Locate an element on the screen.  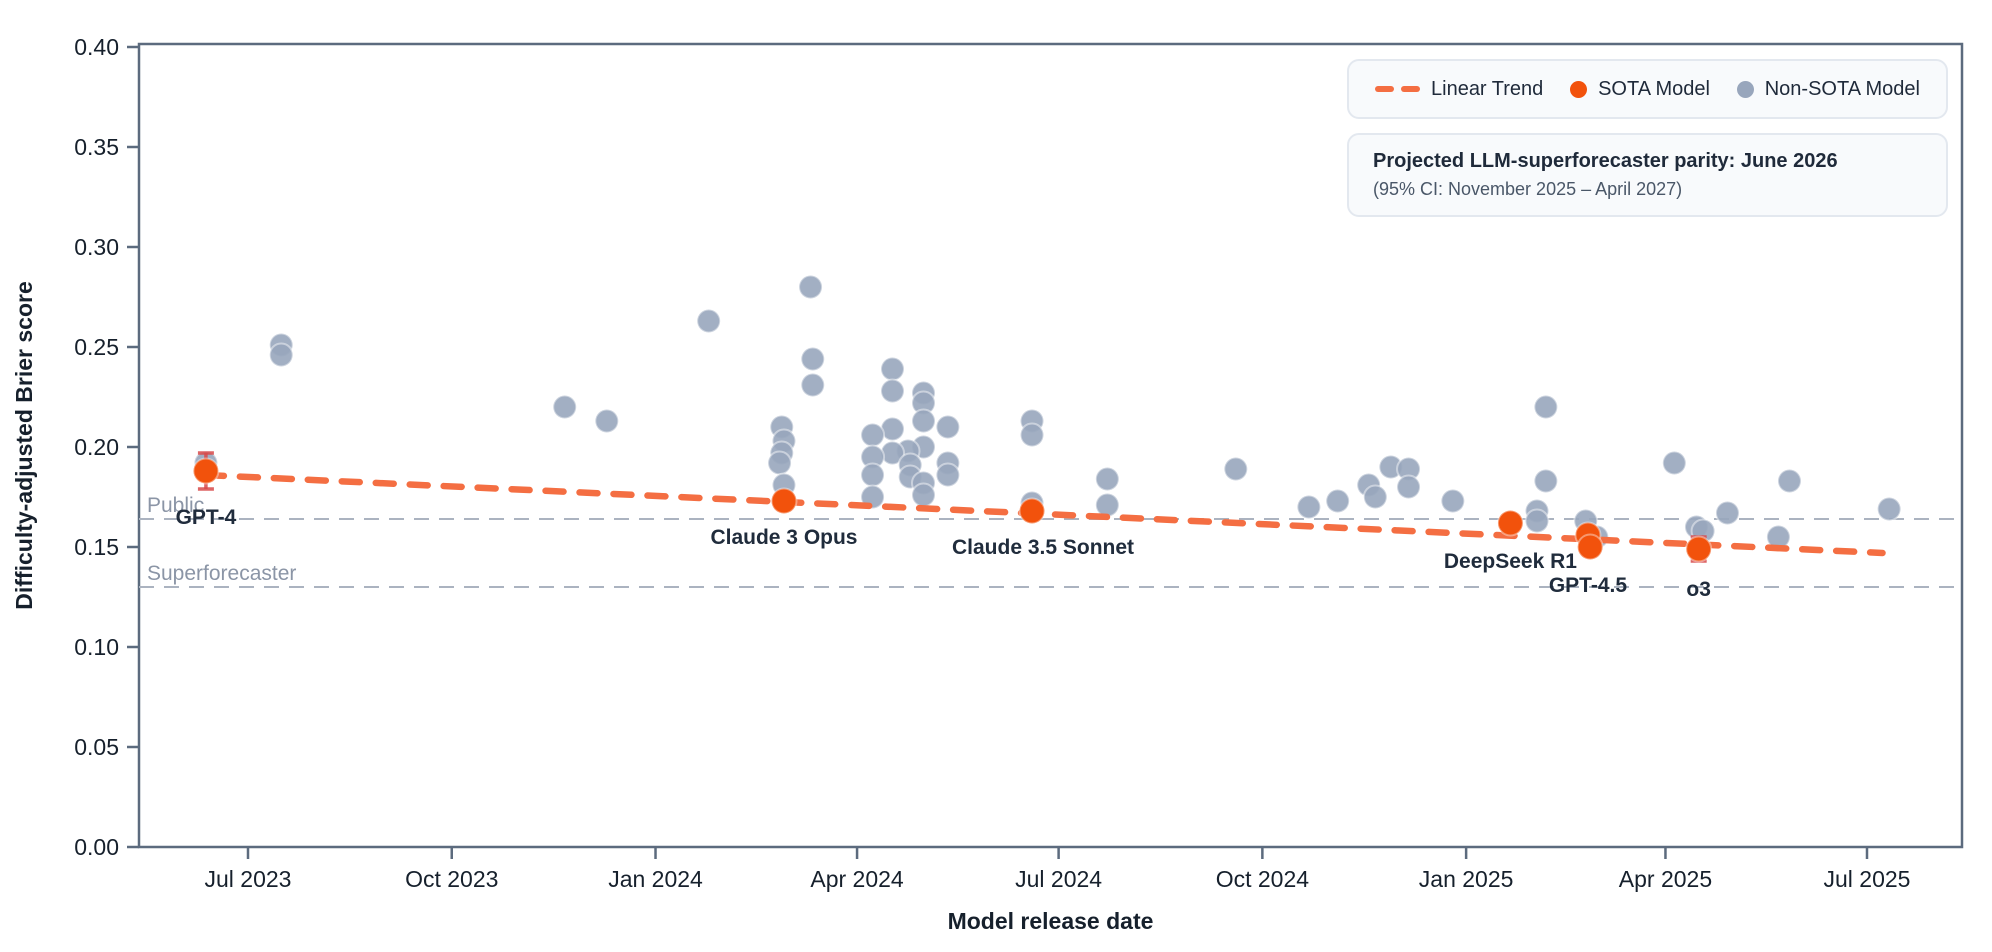
x-tick-label: Oct 2024 is located at coordinates (1263, 879).